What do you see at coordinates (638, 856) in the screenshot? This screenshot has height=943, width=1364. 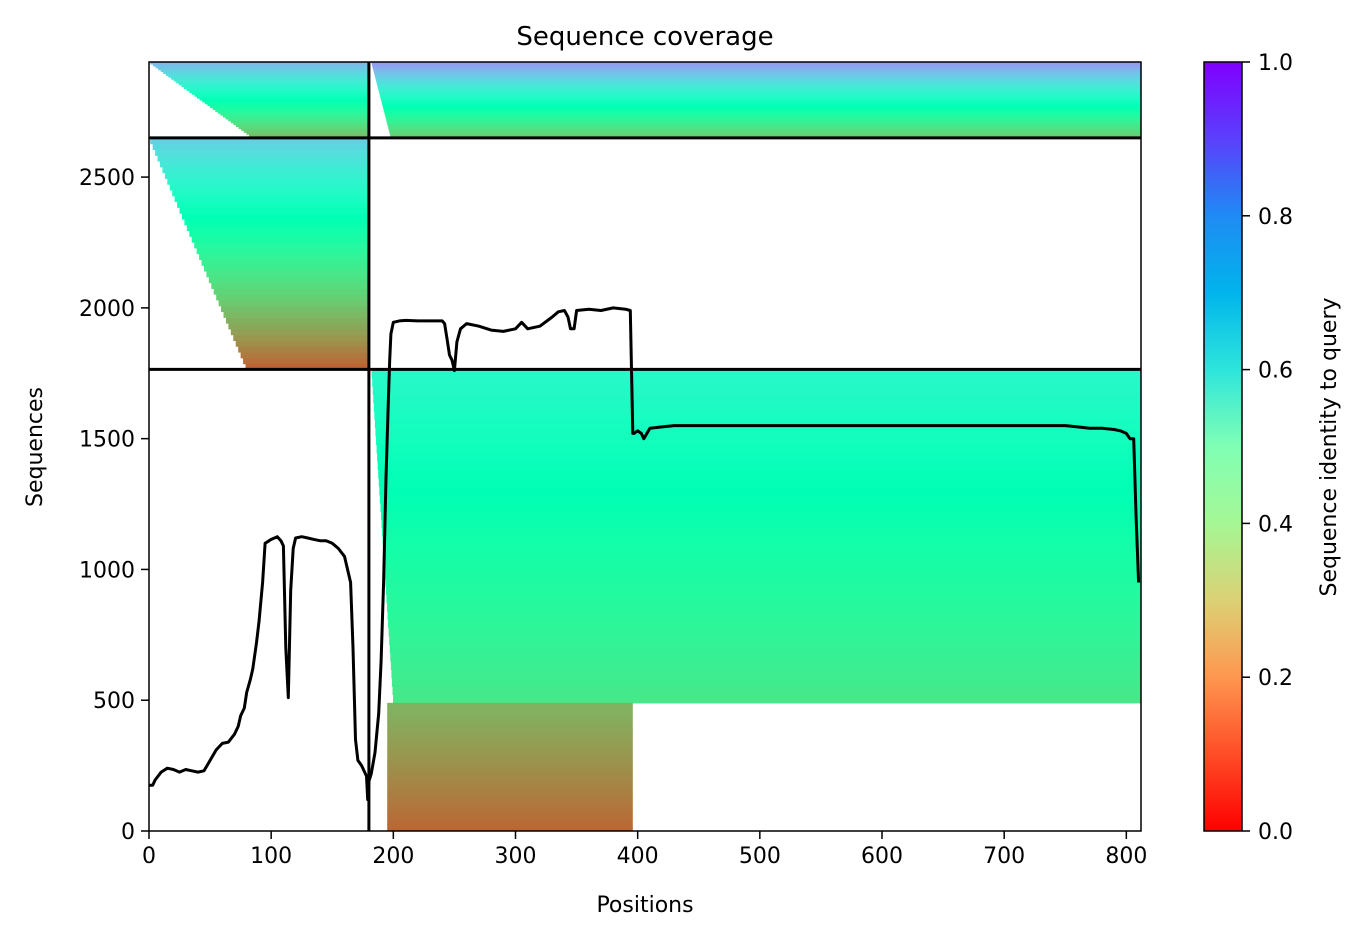 I see `x-tick-label: 400` at bounding box center [638, 856].